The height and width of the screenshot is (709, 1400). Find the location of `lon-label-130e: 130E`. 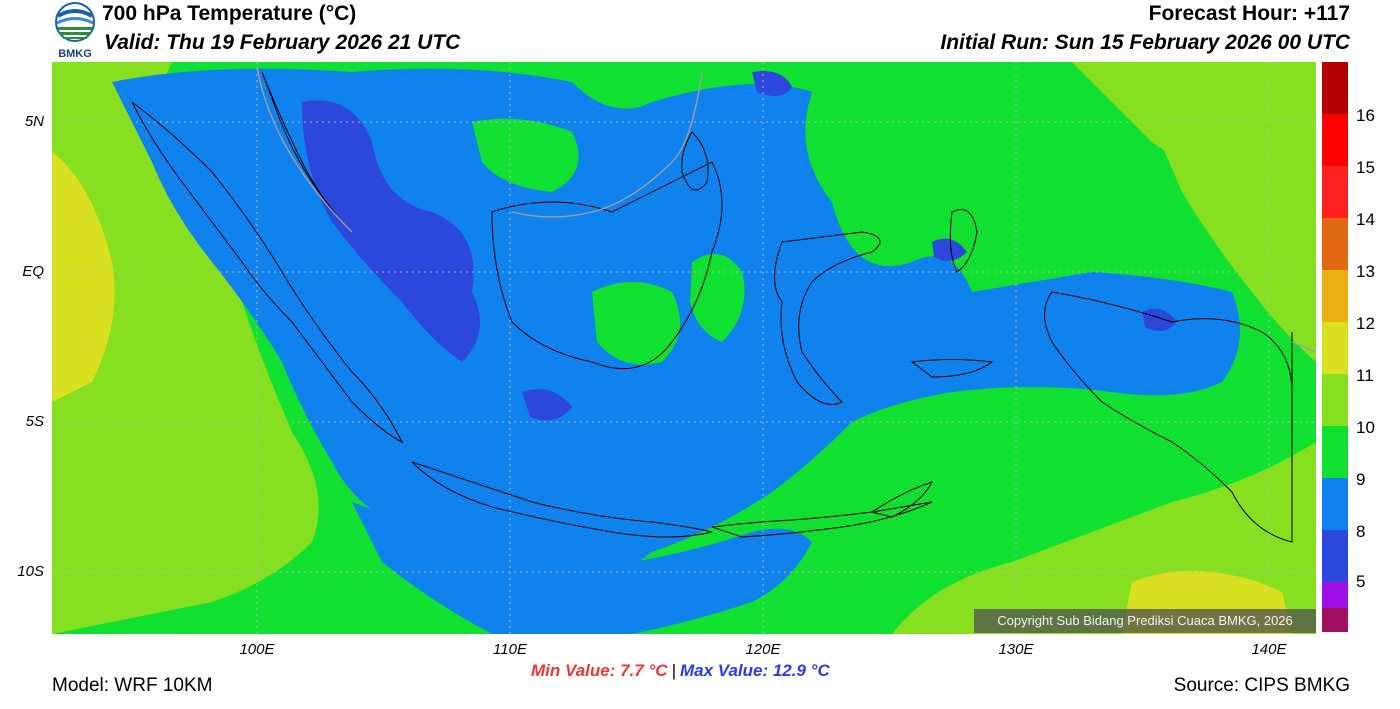

lon-label-130e: 130E is located at coordinates (1016, 649).